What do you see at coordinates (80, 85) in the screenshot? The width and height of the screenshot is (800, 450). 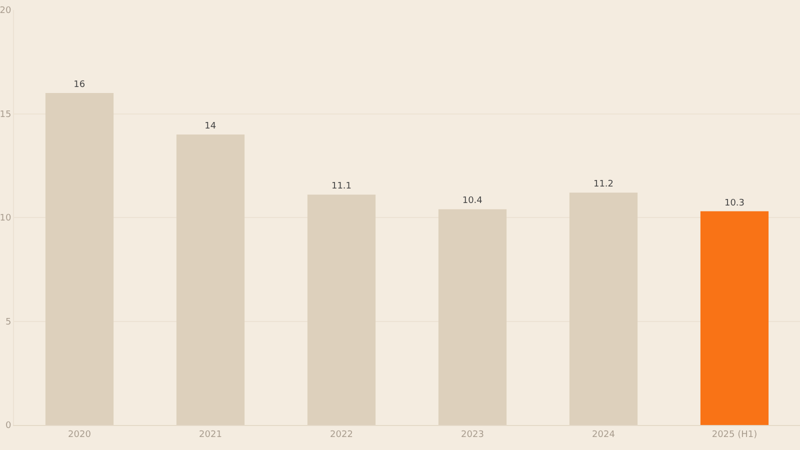 I see `data-label: 16` at bounding box center [80, 85].